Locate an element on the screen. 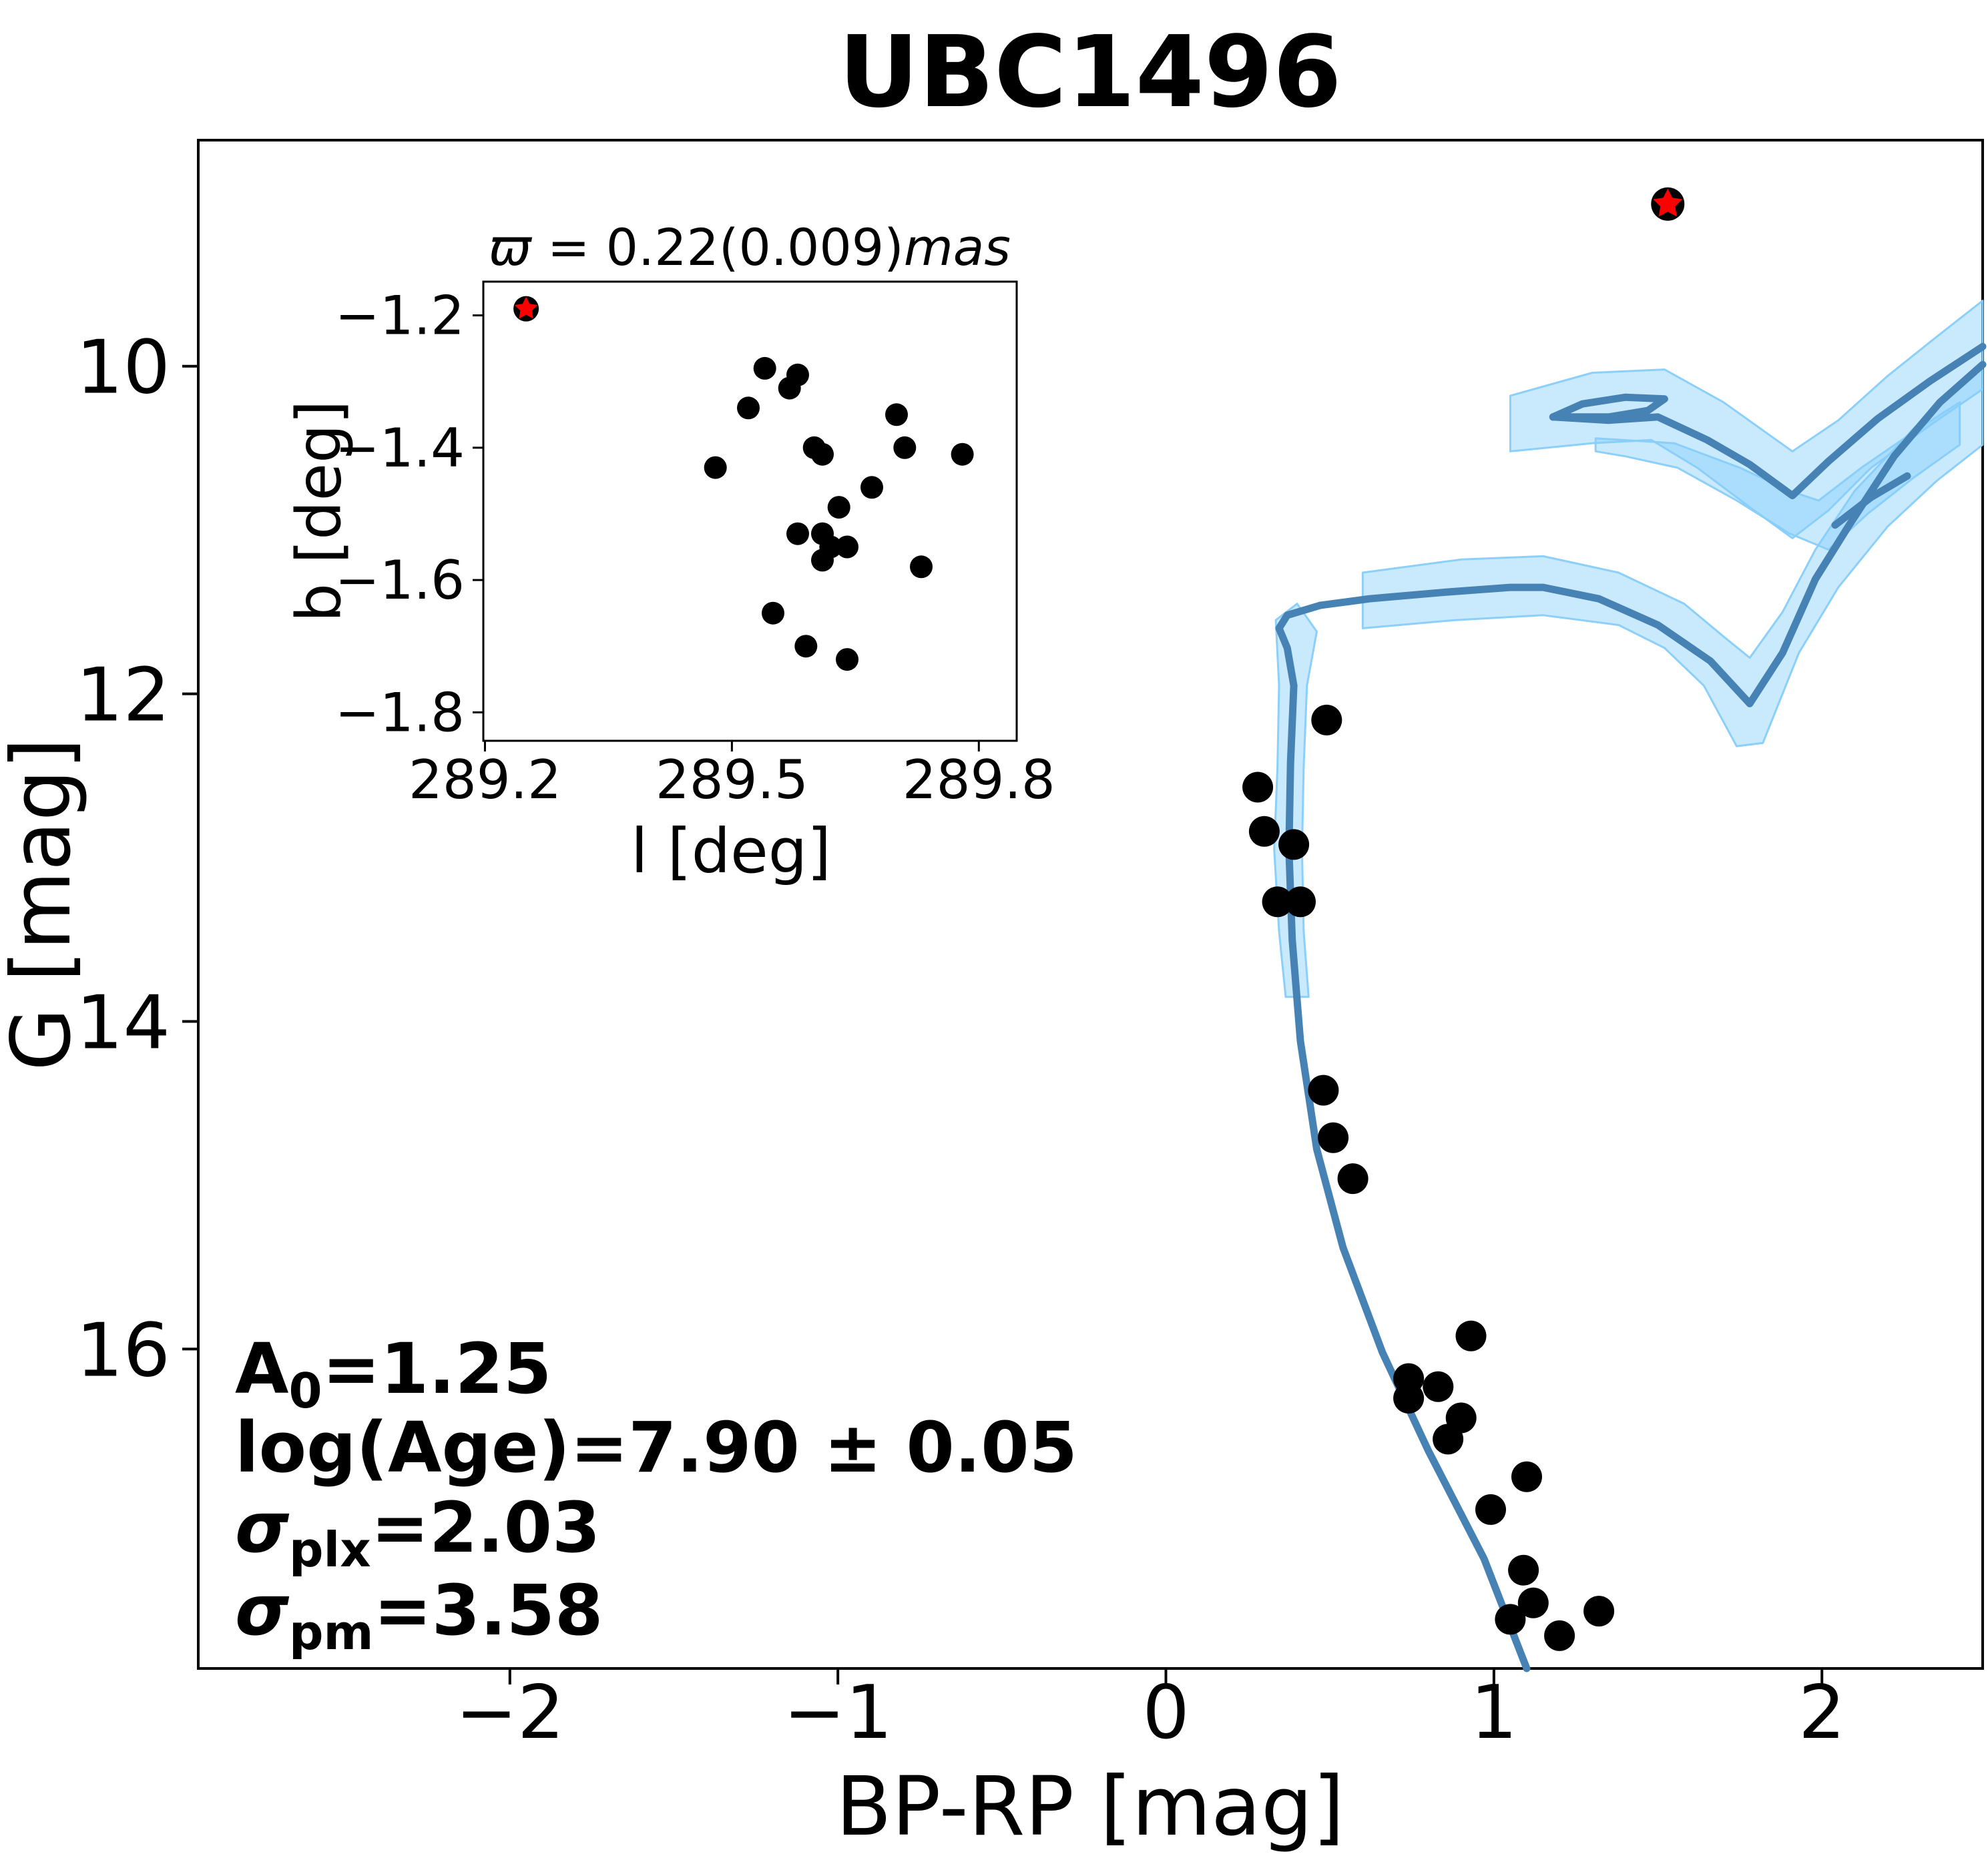 This screenshot has width=1988, height=1854. isochrone-band-upper is located at coordinates (1746, 420).